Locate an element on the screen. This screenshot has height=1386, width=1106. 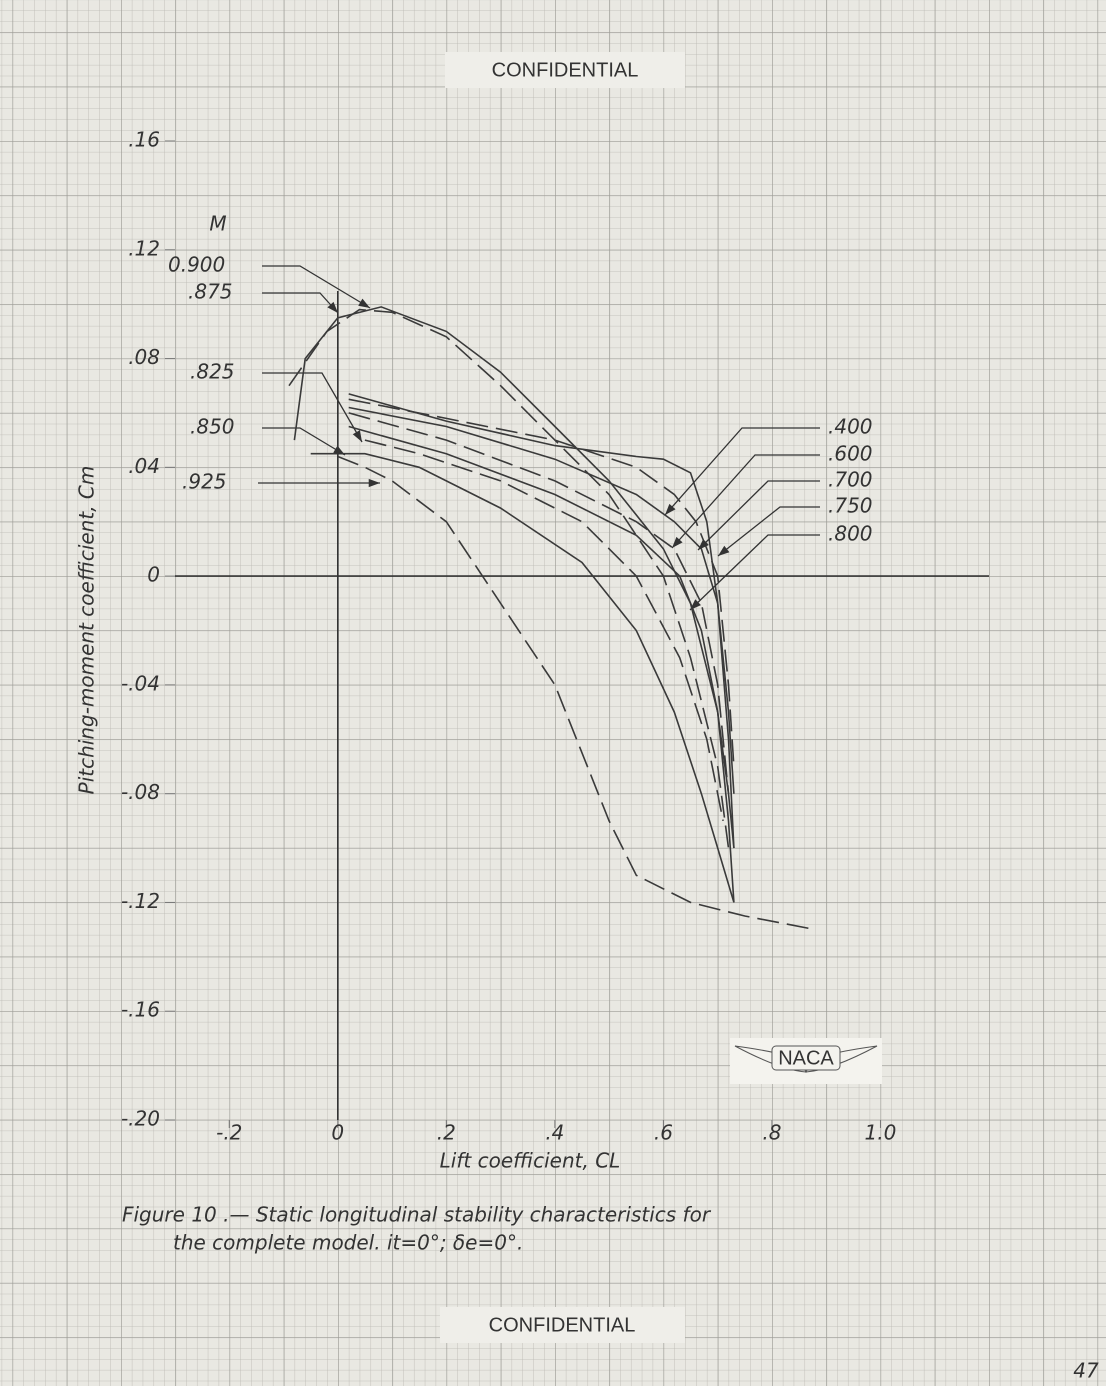
series-label: .700 is located at coordinates (850, 480).